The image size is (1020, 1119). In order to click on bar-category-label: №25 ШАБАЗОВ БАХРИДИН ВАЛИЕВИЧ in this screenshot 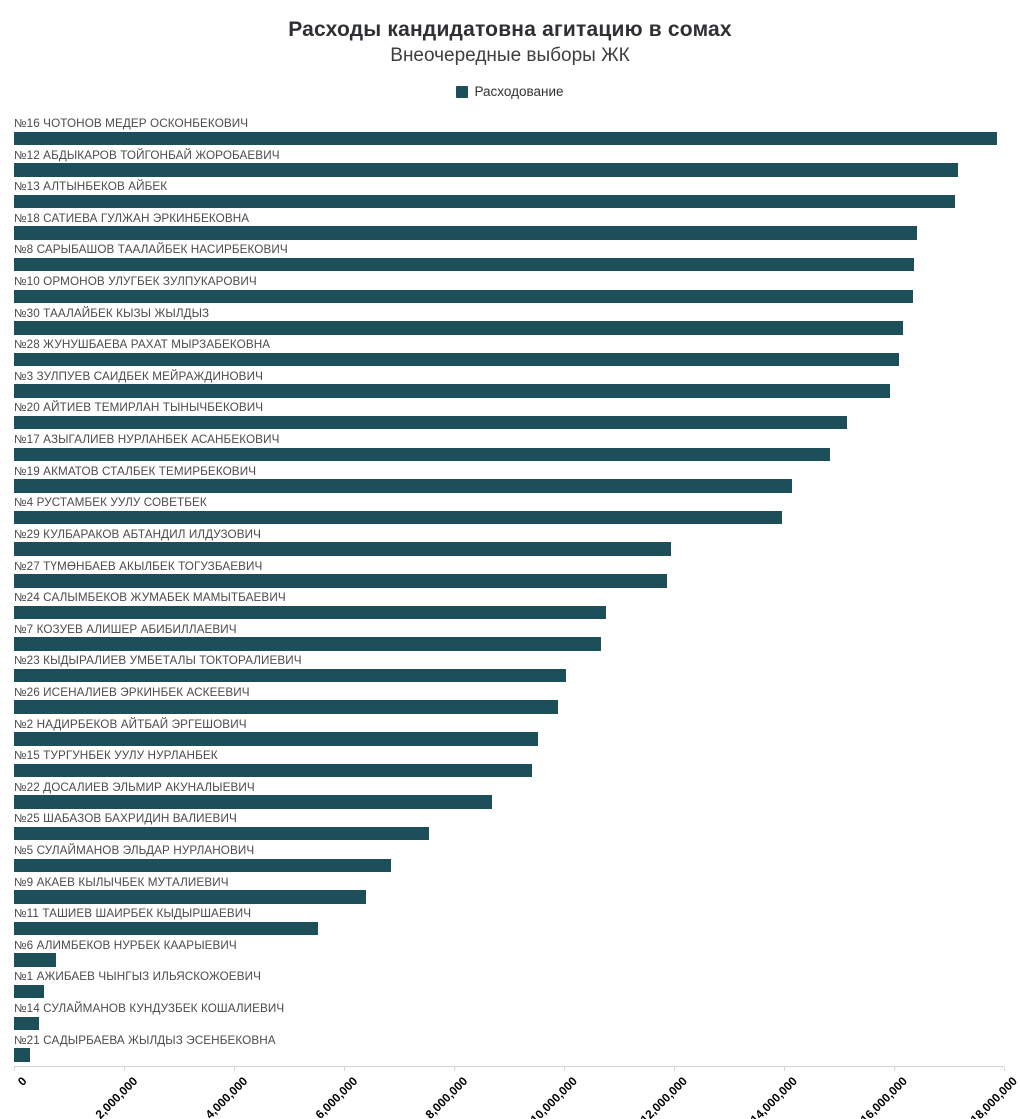, I will do `click(125, 819)`.